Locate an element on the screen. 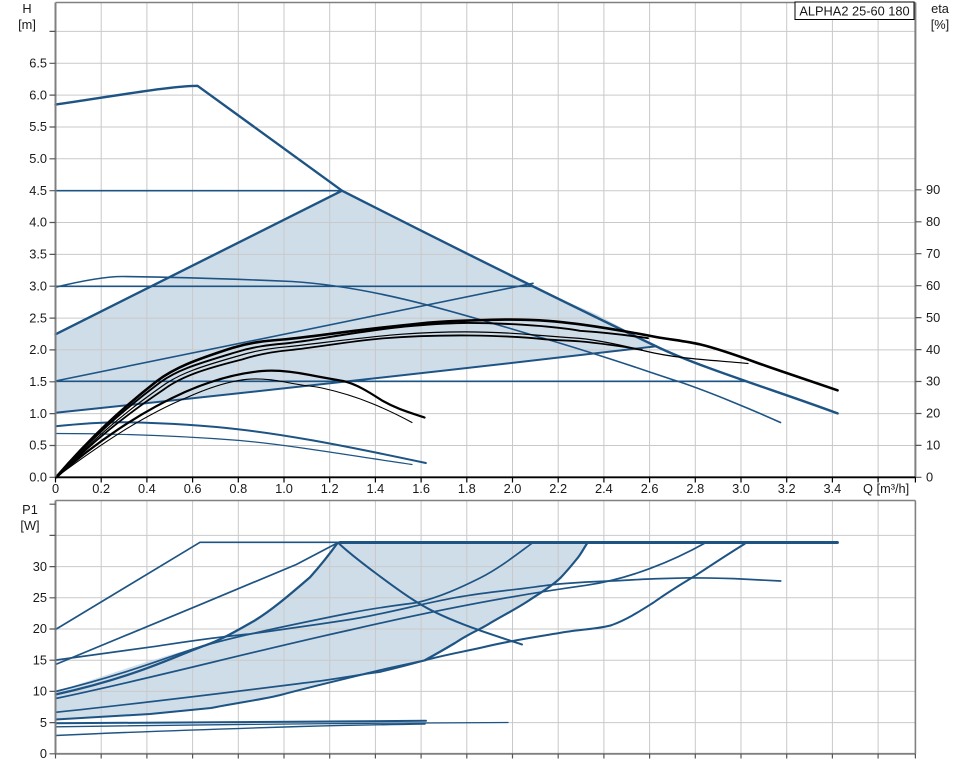  svg-text: 5.0 is located at coordinates (38, 158).